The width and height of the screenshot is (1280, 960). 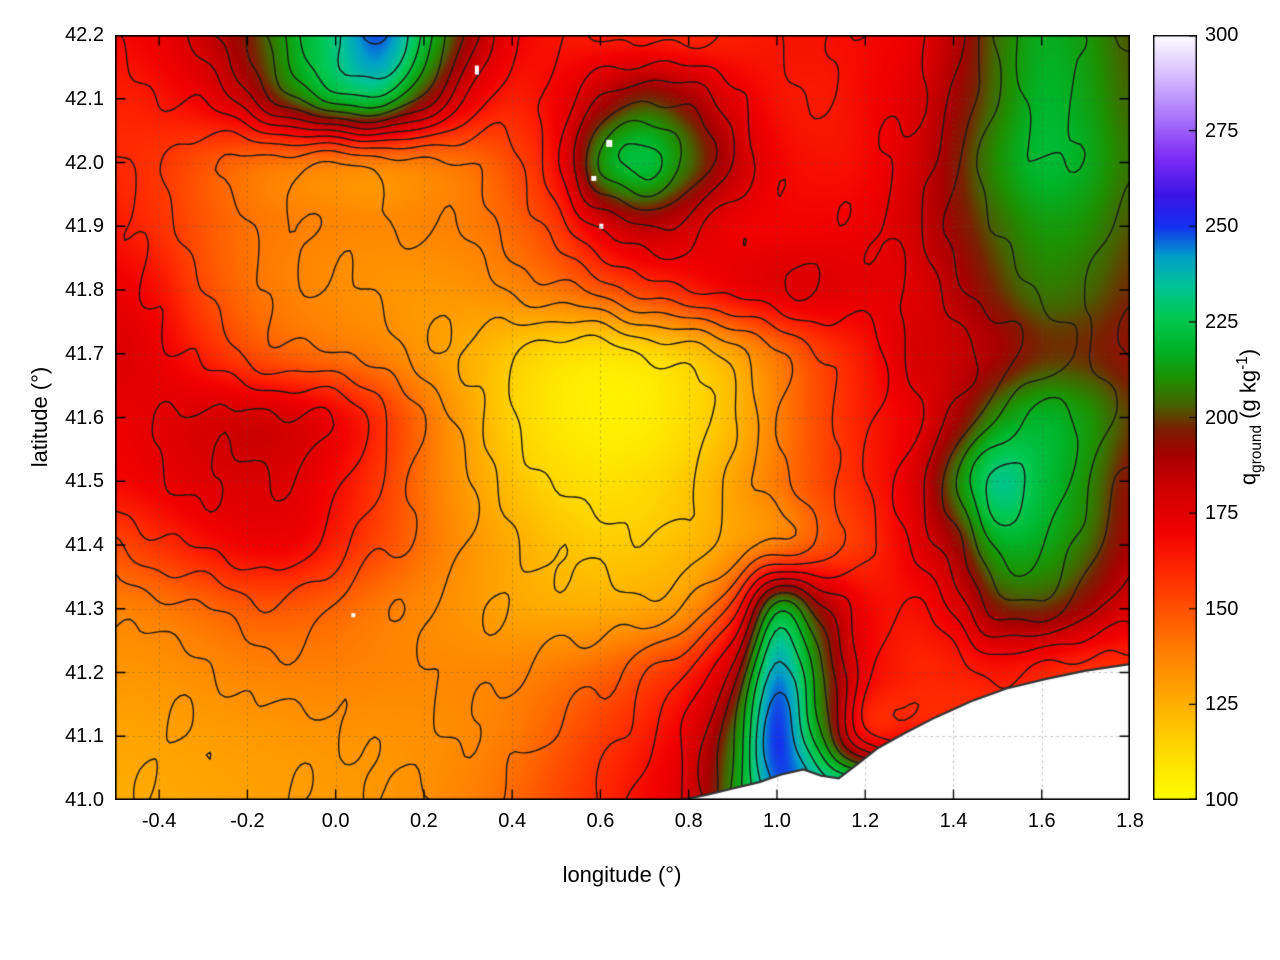 I want to click on x-tick-label: 0.4, so click(x=512, y=821).